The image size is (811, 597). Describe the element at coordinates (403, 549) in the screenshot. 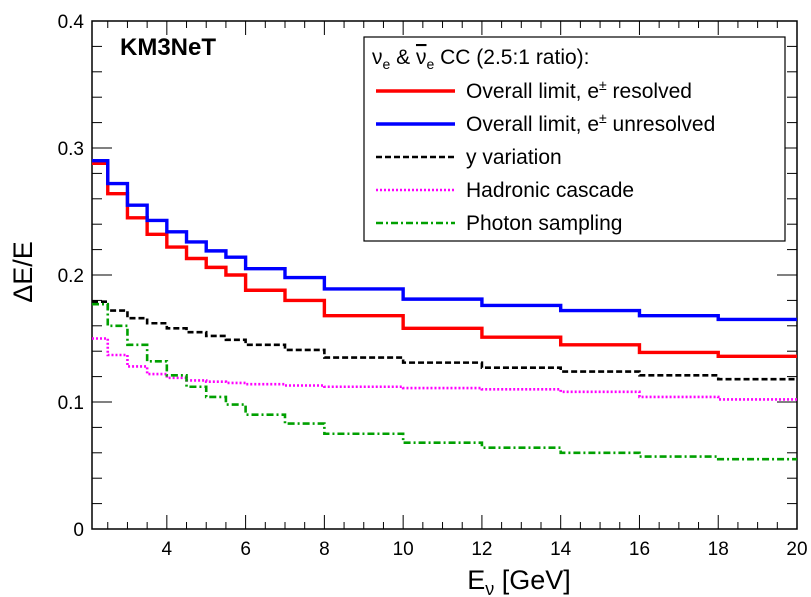

I see `x-tick-label: 10` at that location.